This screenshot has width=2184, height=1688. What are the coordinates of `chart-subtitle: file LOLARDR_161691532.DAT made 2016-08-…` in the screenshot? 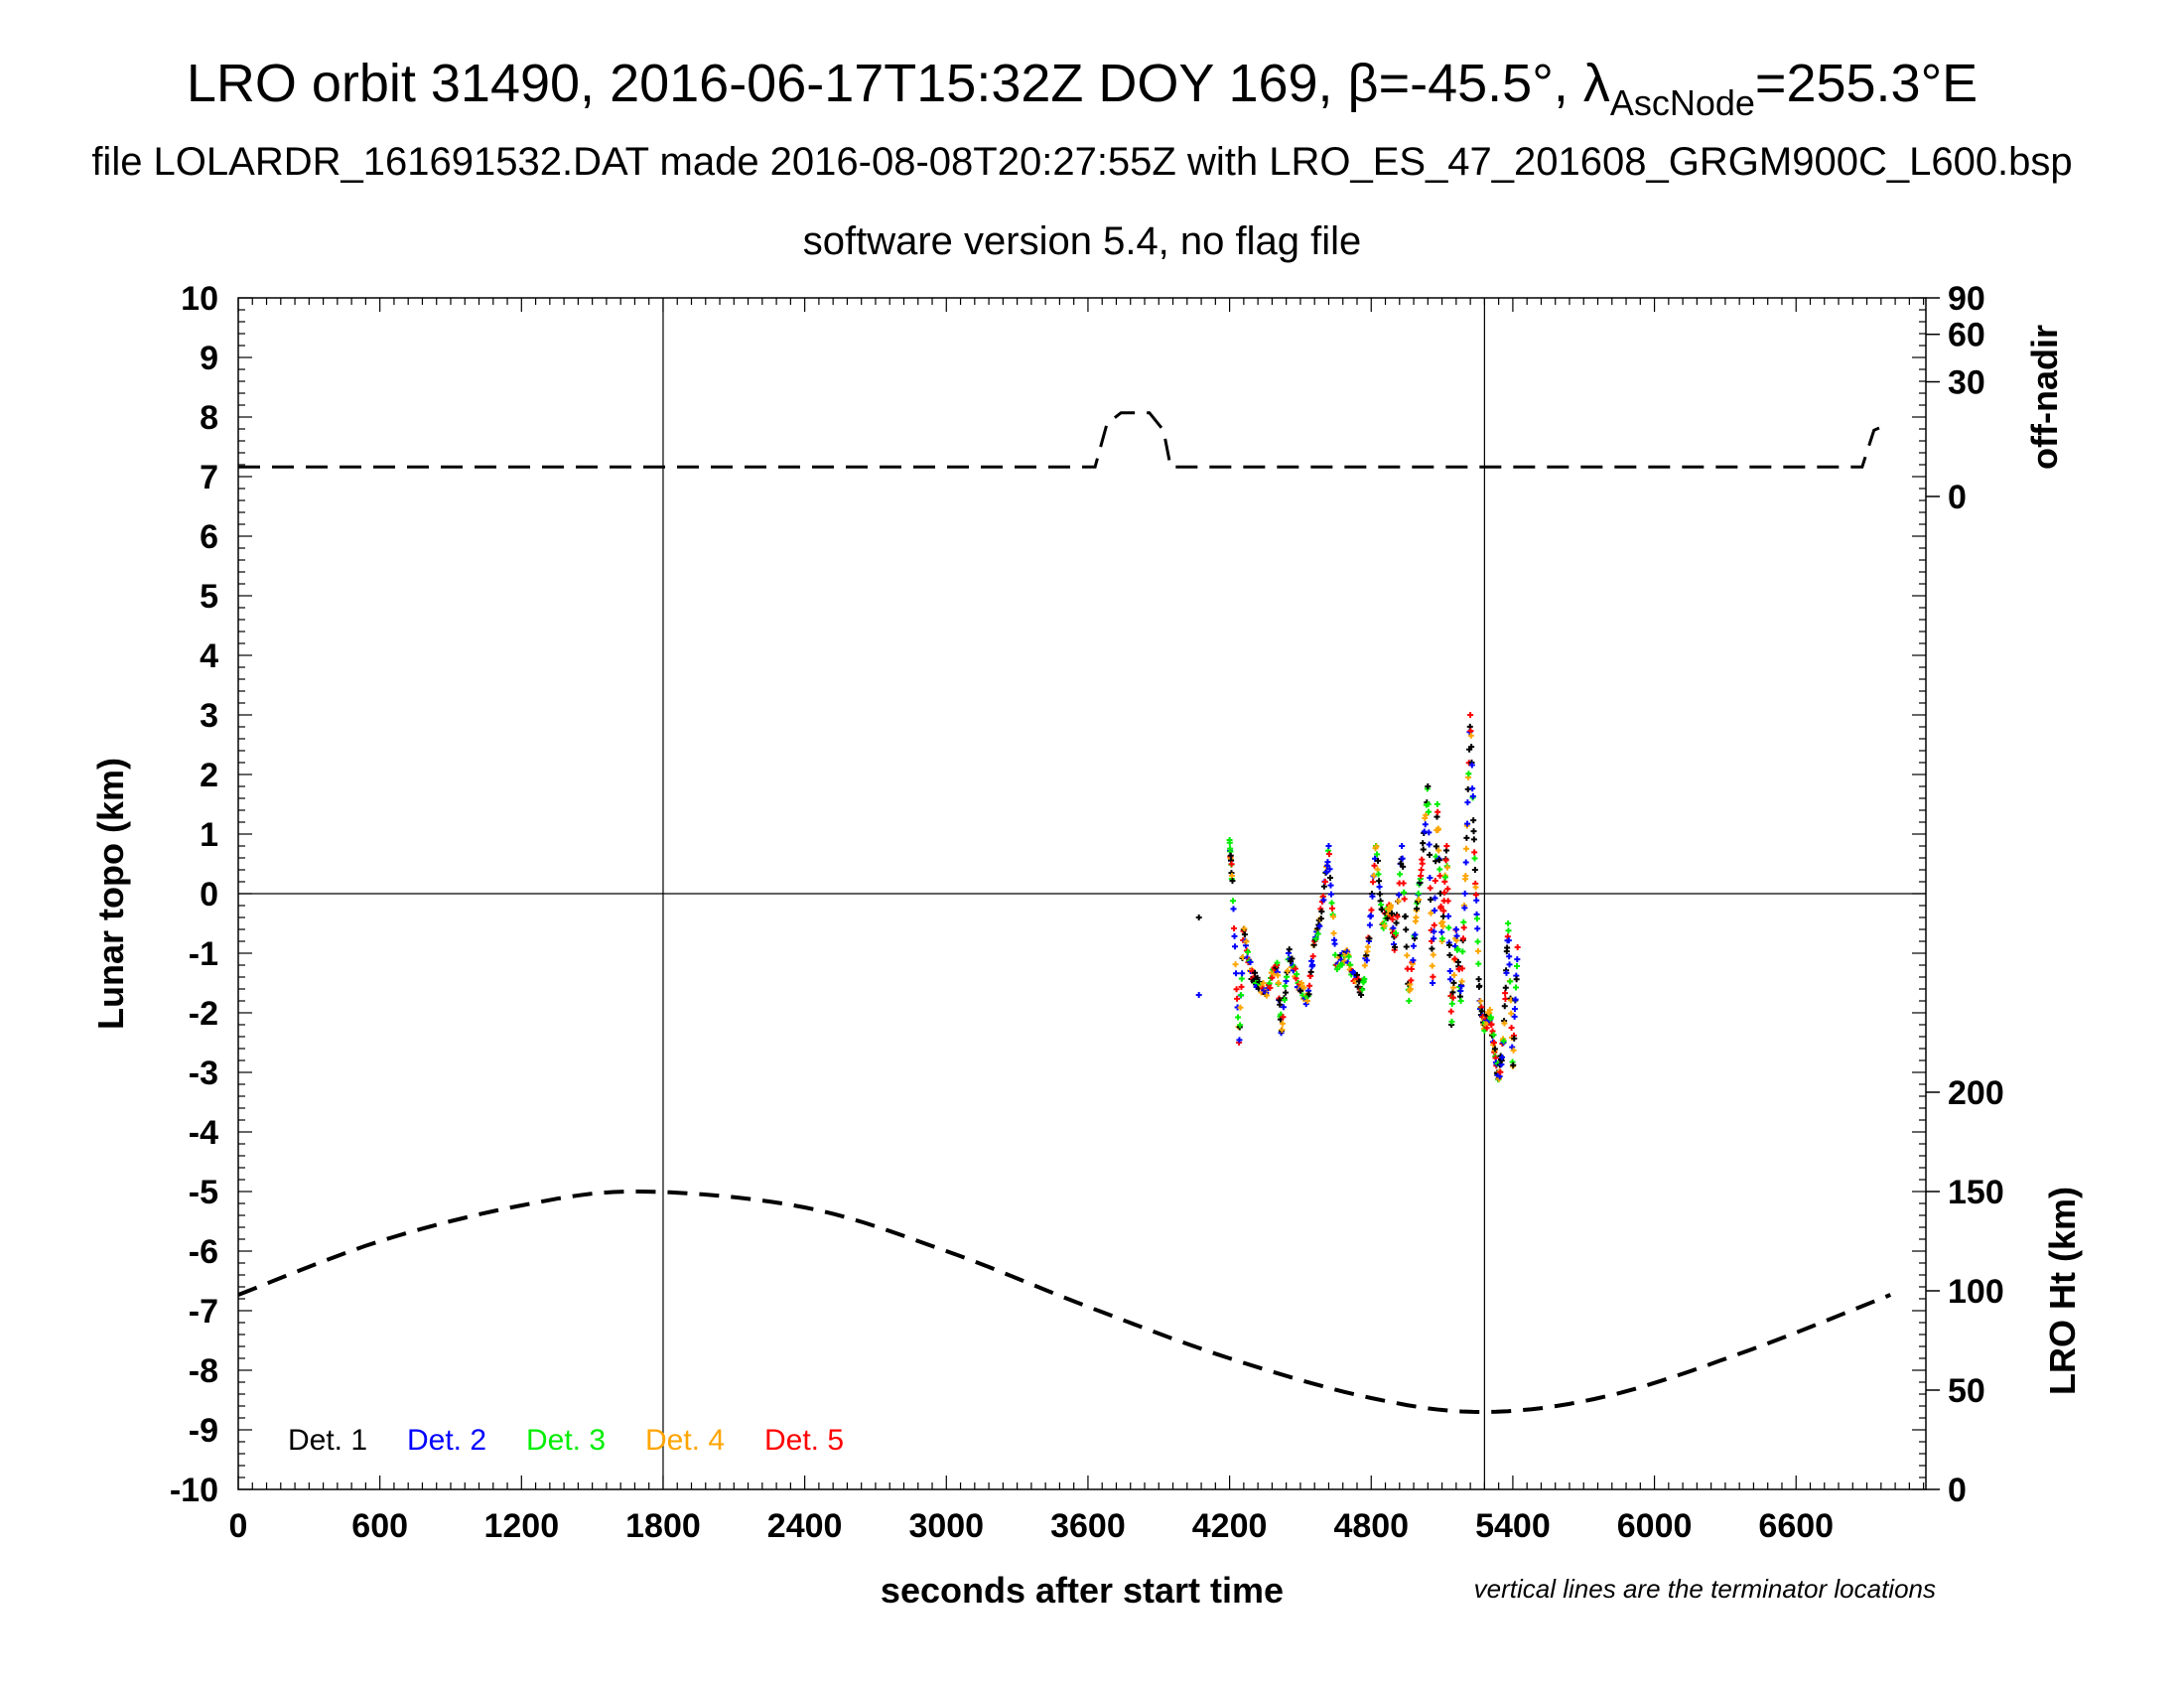 It's located at (1081, 162).